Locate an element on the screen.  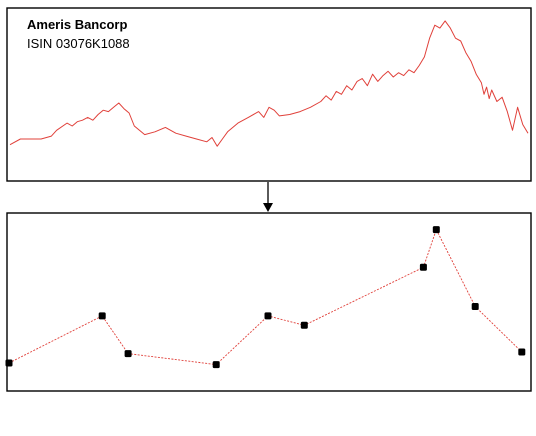
isin-label: ISIN 03076K1088 is located at coordinates (78, 43).